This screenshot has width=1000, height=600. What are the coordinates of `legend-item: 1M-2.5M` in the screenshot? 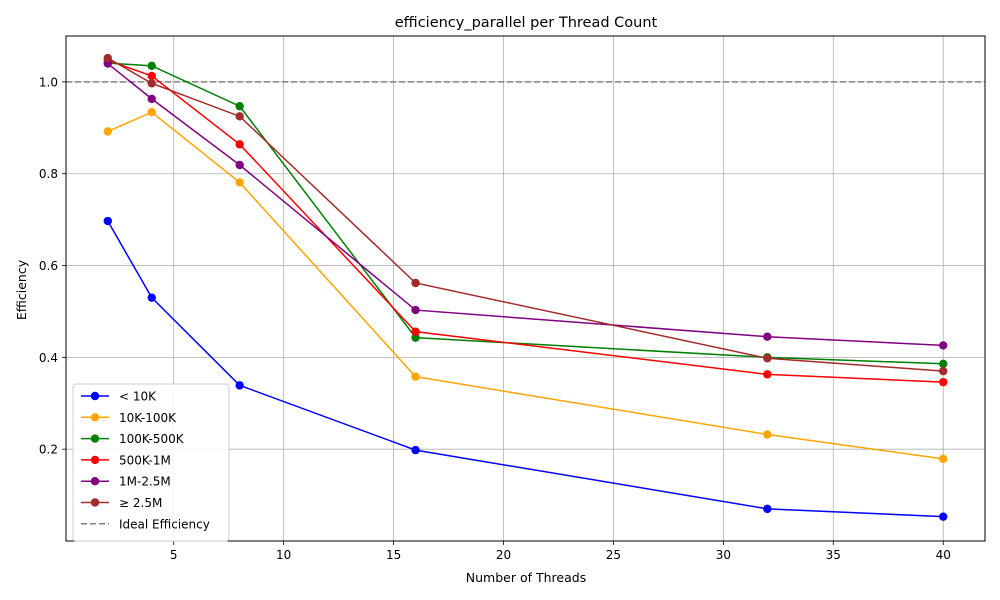 It's located at (126, 482).